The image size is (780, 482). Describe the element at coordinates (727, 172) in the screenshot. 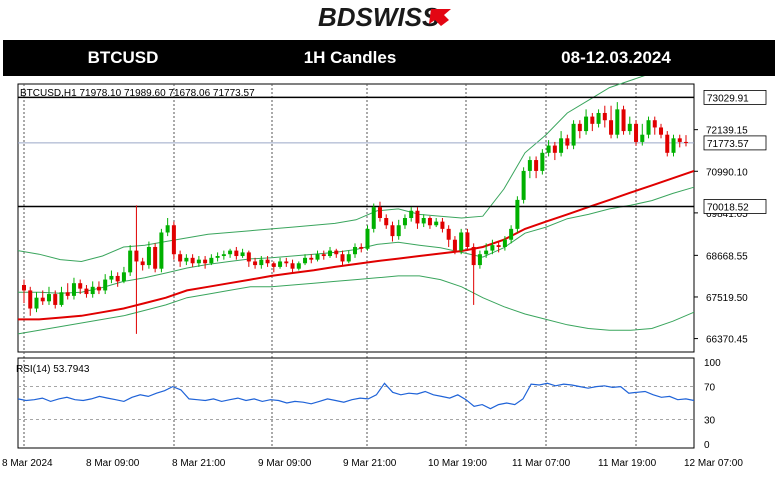

I see `price-tick-label: 70990.10` at that location.